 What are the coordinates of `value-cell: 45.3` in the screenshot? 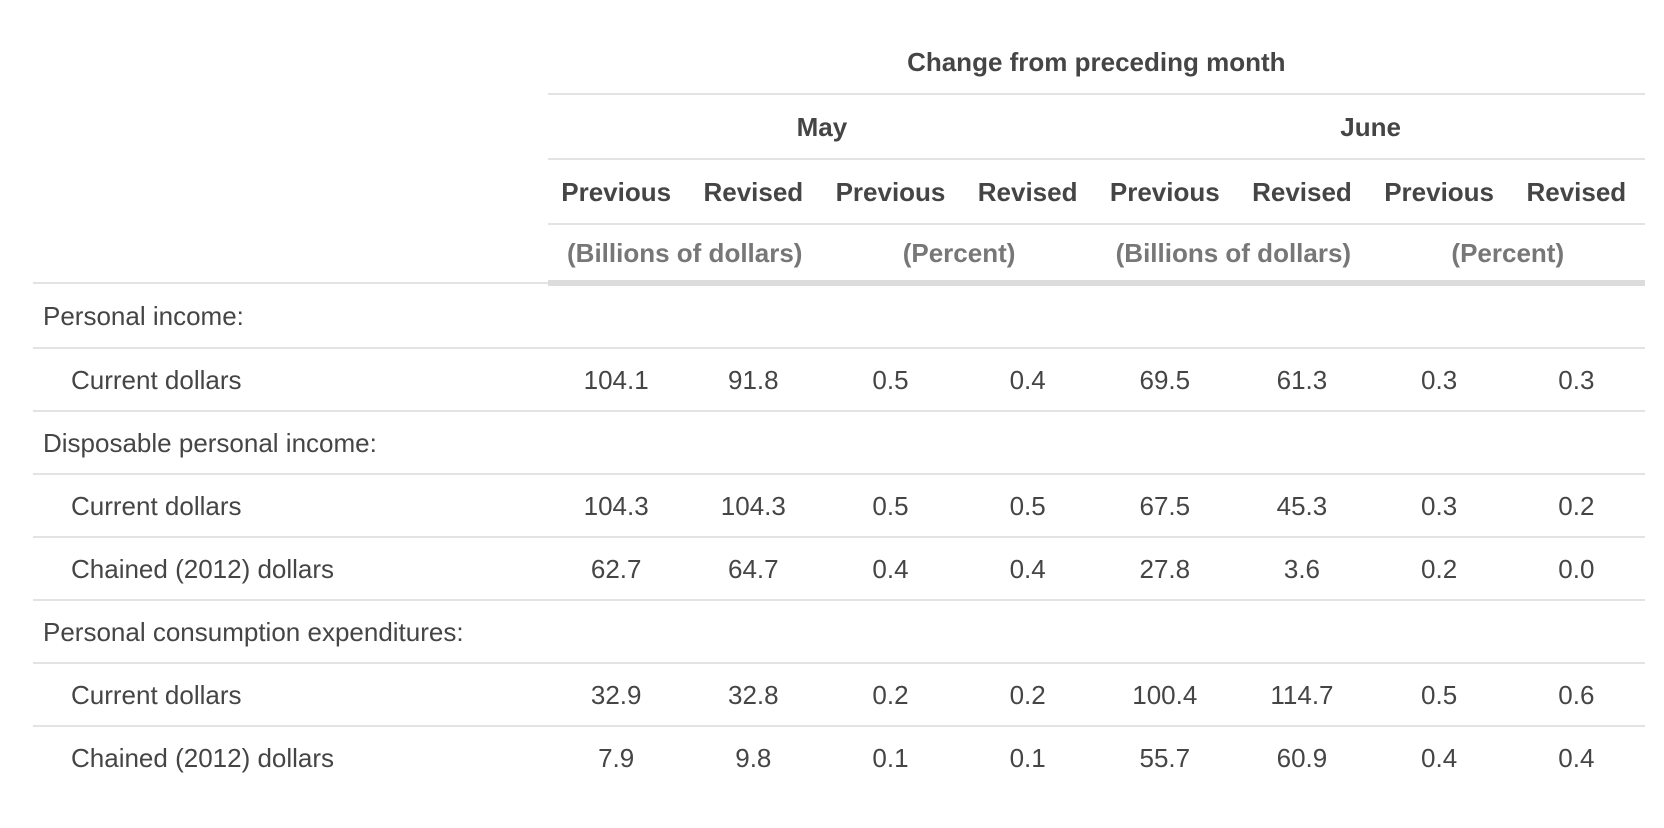 It's located at (1302, 506).